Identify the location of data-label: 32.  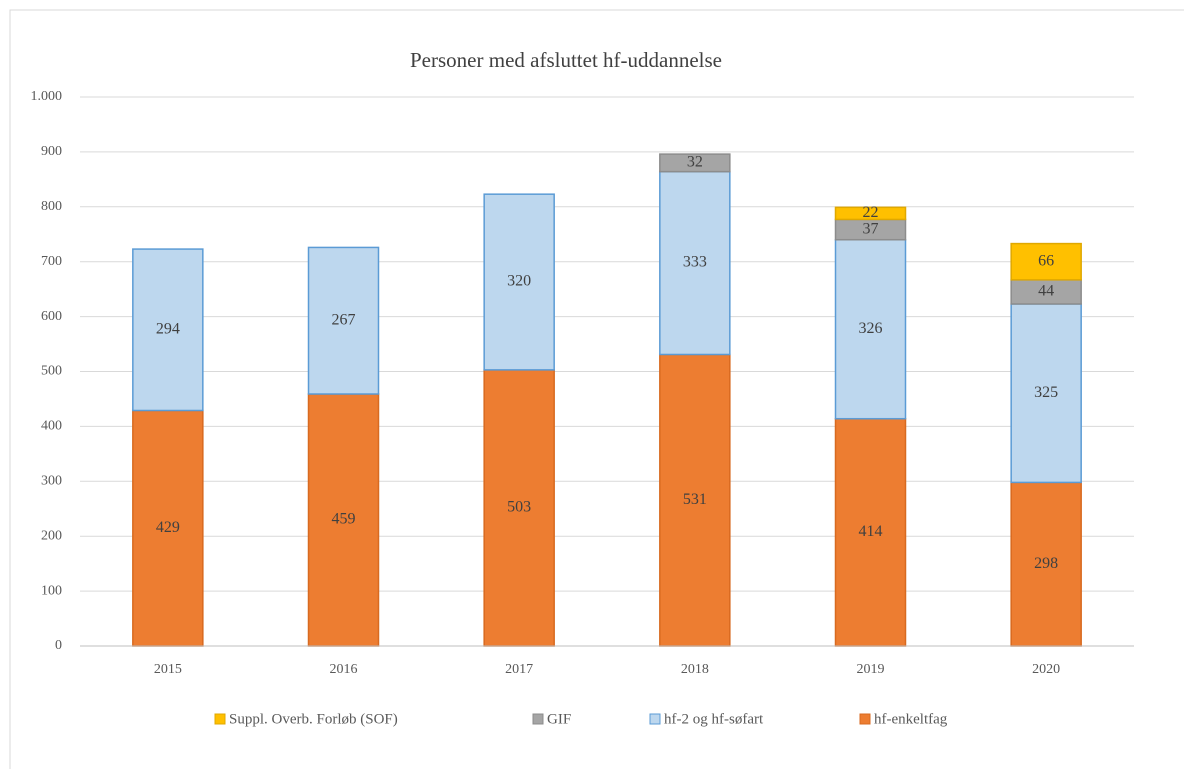
(695, 162).